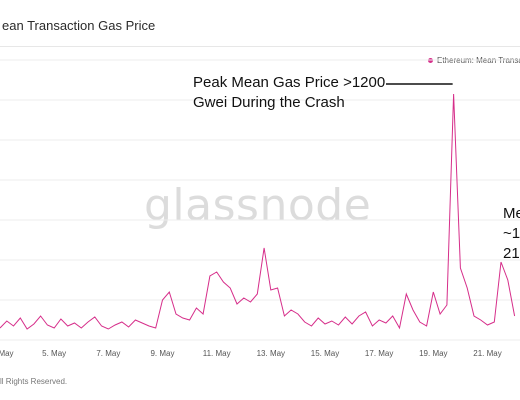  Describe the element at coordinates (269, 102) in the screenshot. I see `peak-annotation-line2: Gwei During the Crash` at that location.